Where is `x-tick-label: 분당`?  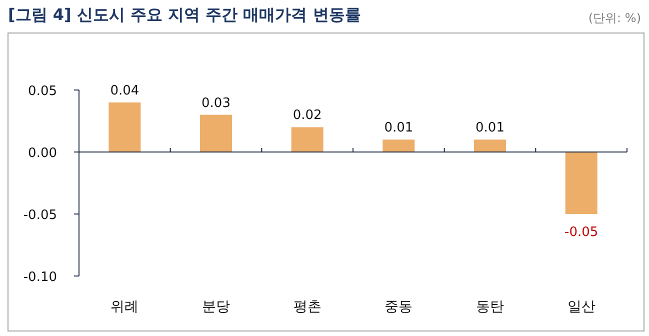
x-tick-label: 분당 is located at coordinates (216, 307).